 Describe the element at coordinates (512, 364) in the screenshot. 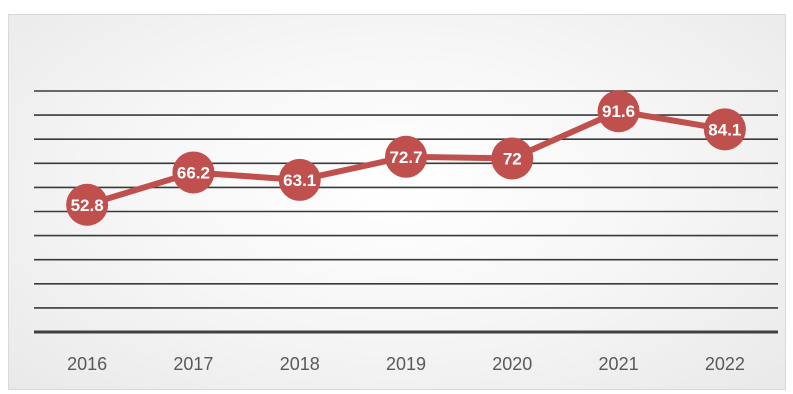

I see `x-tick-label: 2020` at that location.